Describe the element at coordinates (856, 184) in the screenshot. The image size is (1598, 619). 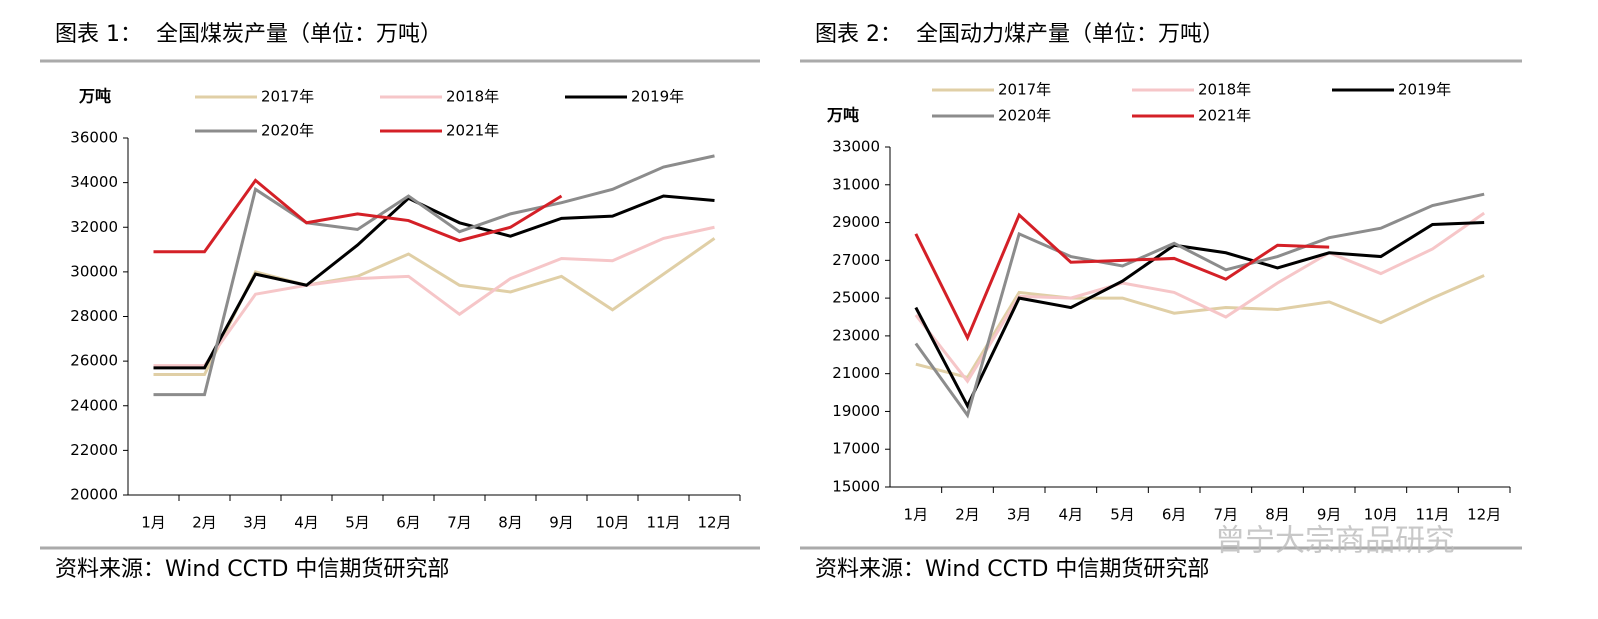
I see `y-tick-label: 31000` at that location.